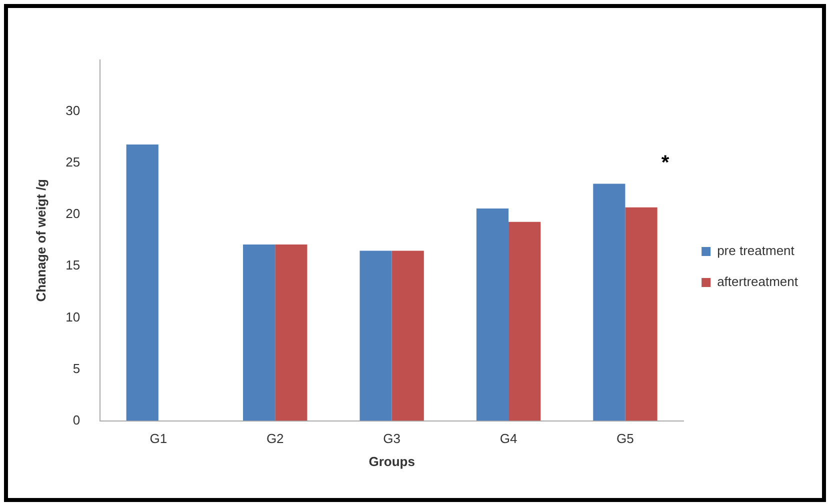  Describe the element at coordinates (757, 282) in the screenshot. I see `legend-label: aftertreatment` at that location.